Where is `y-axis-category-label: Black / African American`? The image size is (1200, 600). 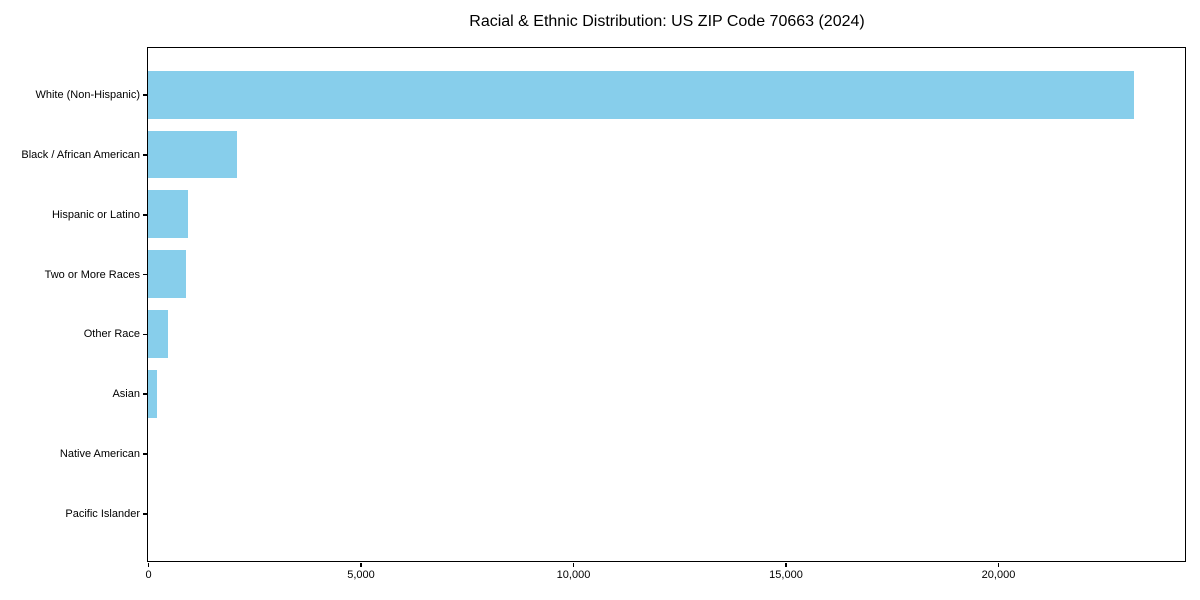
y-axis-category-label: Black / African American is located at coordinates (80, 155).